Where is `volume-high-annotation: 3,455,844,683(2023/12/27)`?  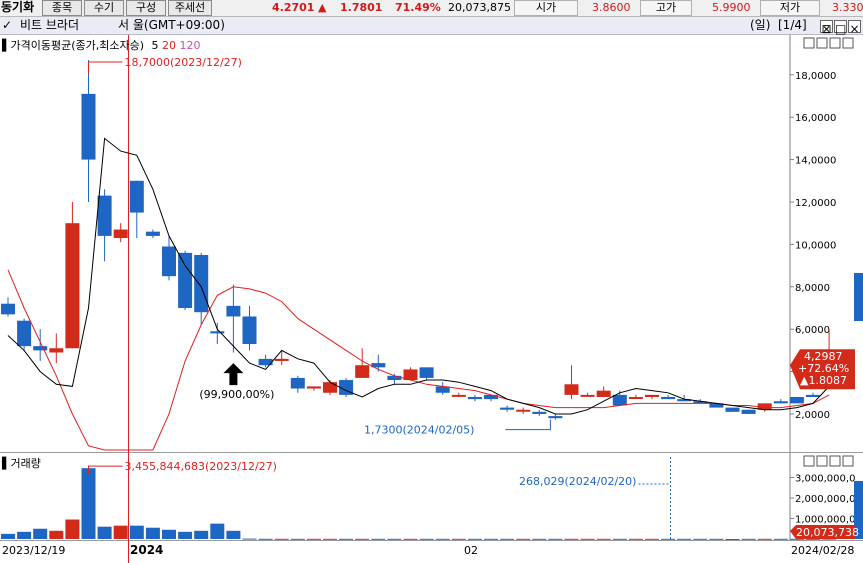
volume-high-annotation: 3,455,844,683(2023/12/27) is located at coordinates (201, 466).